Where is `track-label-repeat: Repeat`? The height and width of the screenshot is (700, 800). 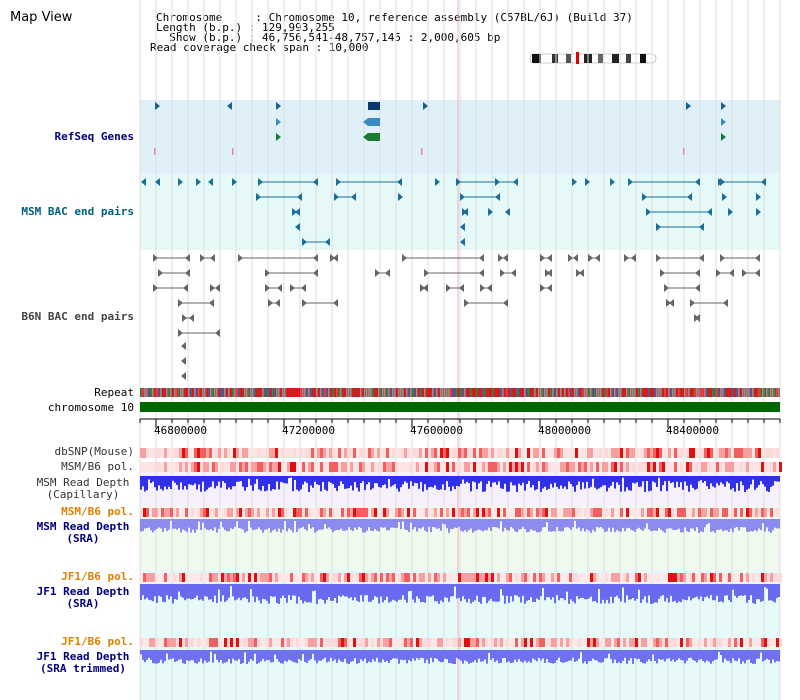
track-label-repeat: Repeat is located at coordinates (114, 392).